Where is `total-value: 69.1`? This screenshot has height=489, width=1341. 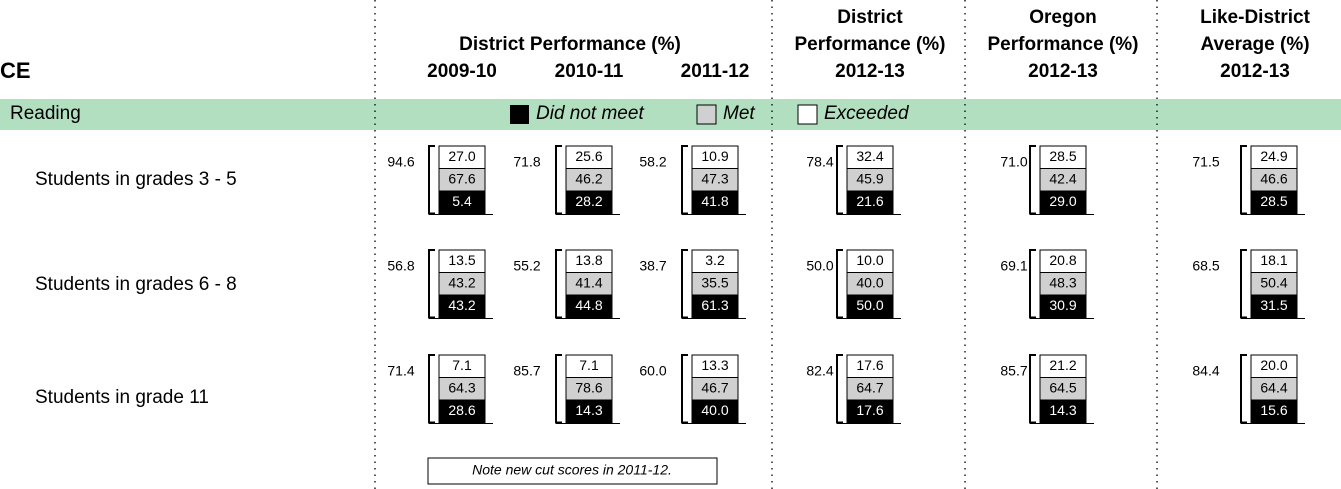
total-value: 69.1 is located at coordinates (1013, 266).